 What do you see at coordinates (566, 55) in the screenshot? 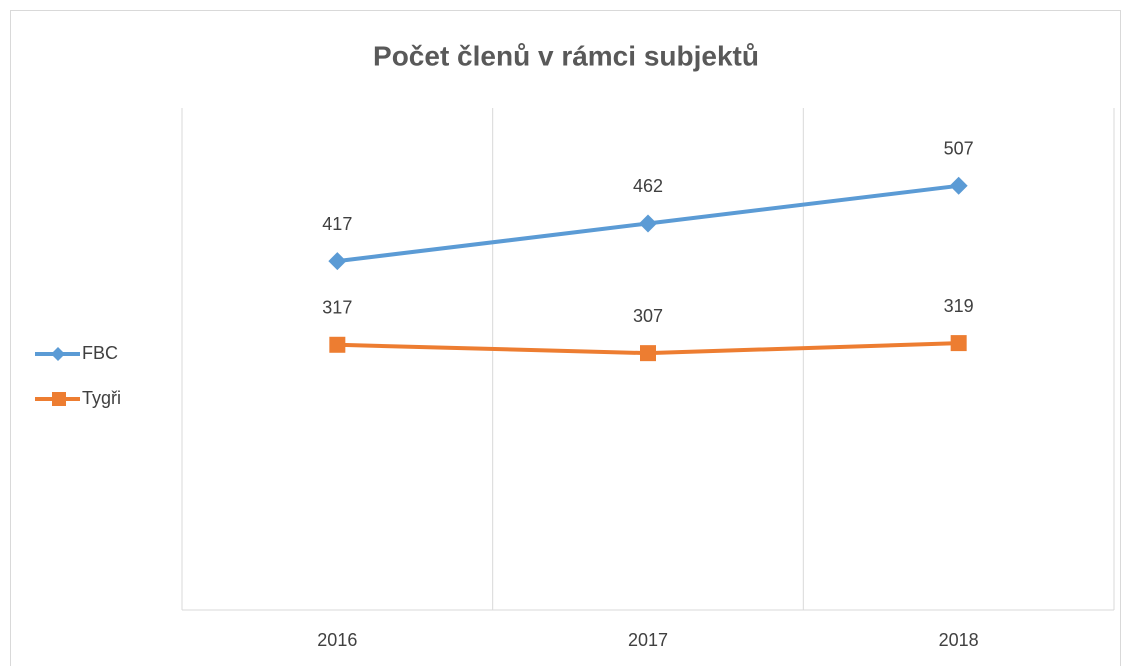
I see `chart-title: Počet členů v rámci subjektů` at bounding box center [566, 55].